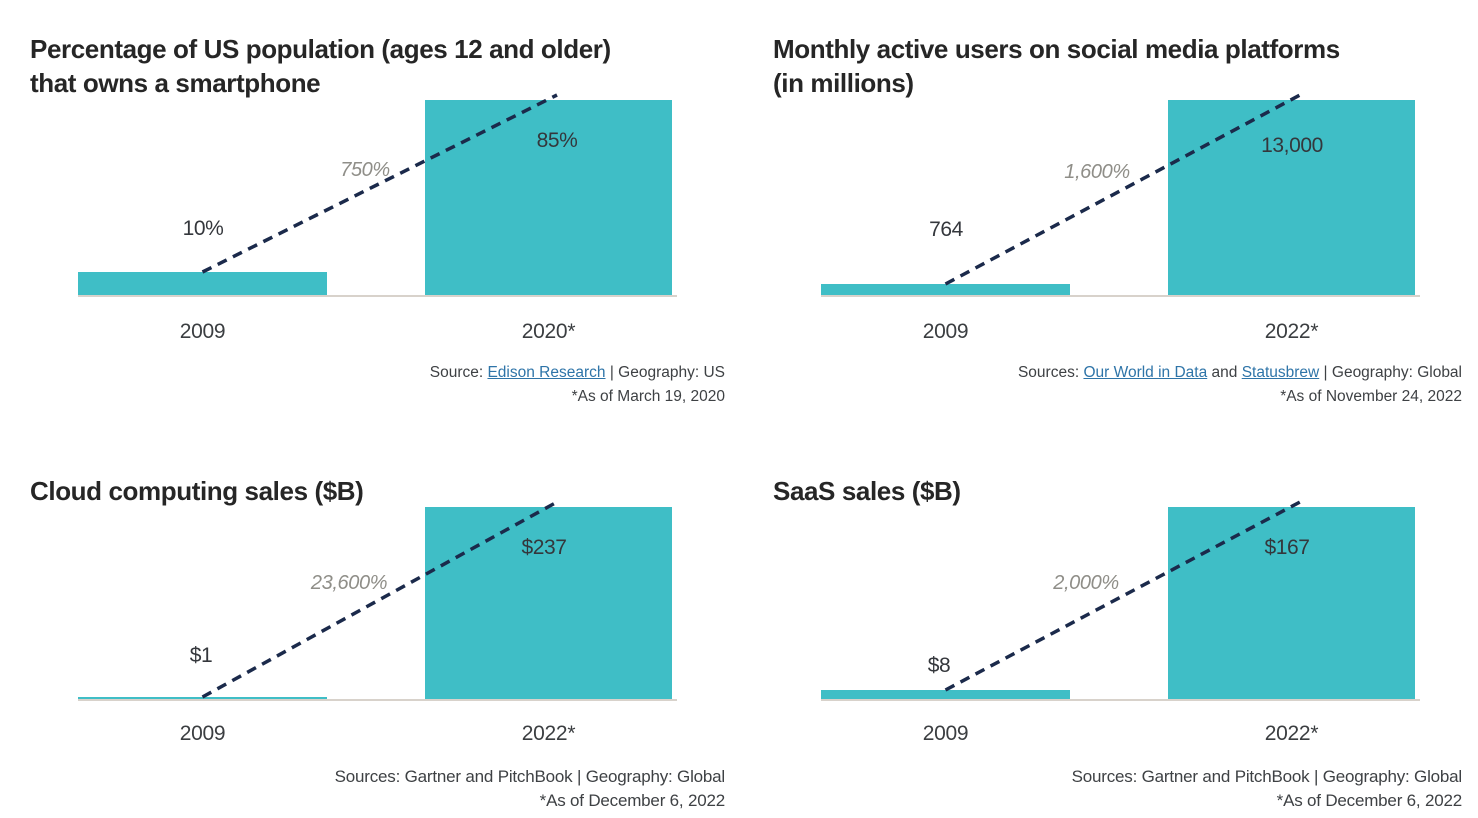 This screenshot has width=1478, height=818. What do you see at coordinates (544, 547) in the screenshot?
I see `value-label-2022: $237` at bounding box center [544, 547].